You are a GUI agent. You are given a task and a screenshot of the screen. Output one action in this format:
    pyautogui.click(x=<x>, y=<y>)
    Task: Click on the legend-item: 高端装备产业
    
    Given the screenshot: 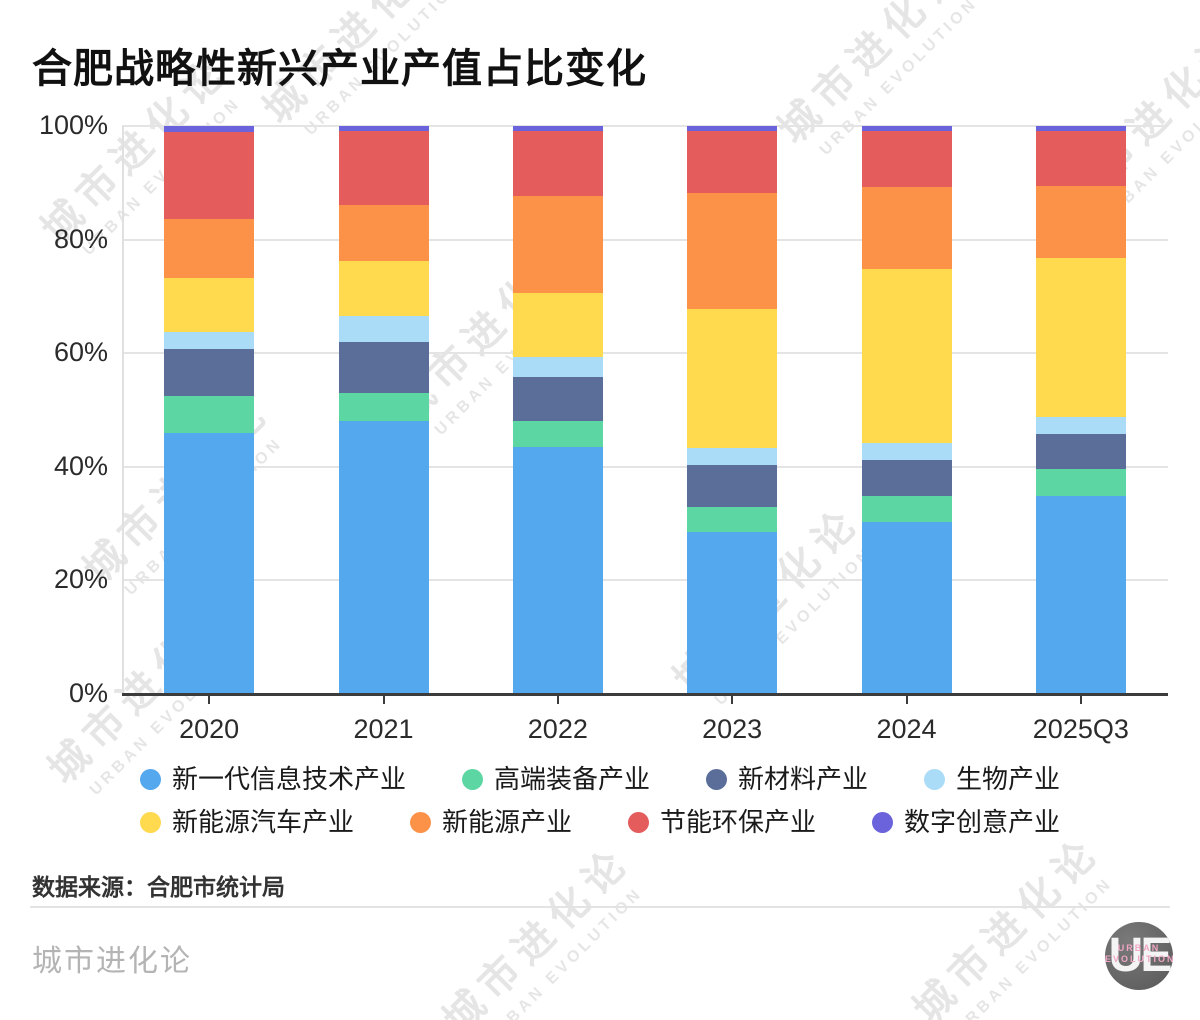 What is the action you would take?
    pyautogui.click(x=556, y=779)
    